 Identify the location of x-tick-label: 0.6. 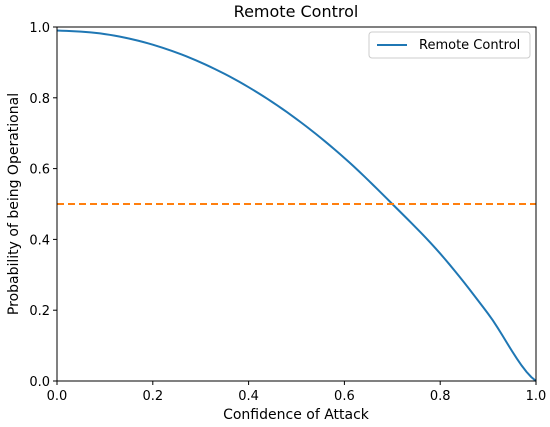
(344, 396).